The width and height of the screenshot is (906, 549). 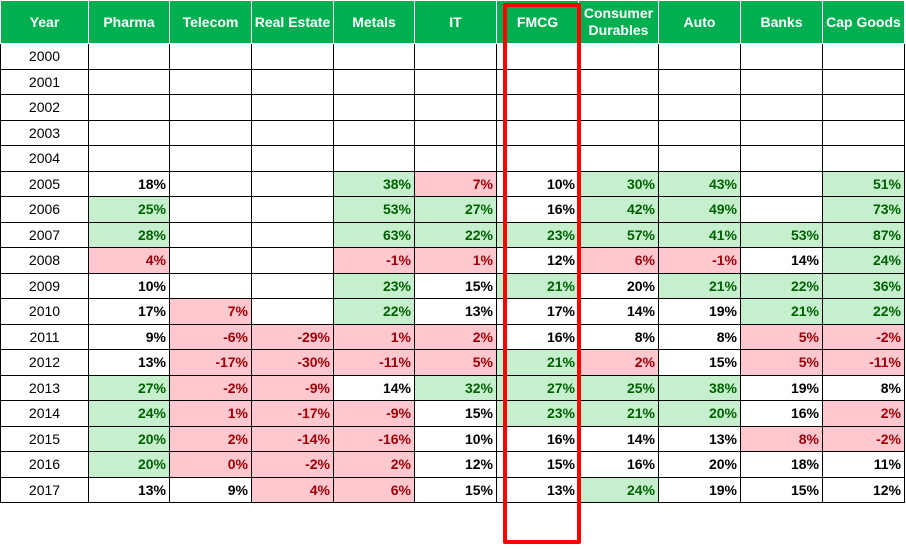 I want to click on value-cell: 51%, so click(x=863, y=183).